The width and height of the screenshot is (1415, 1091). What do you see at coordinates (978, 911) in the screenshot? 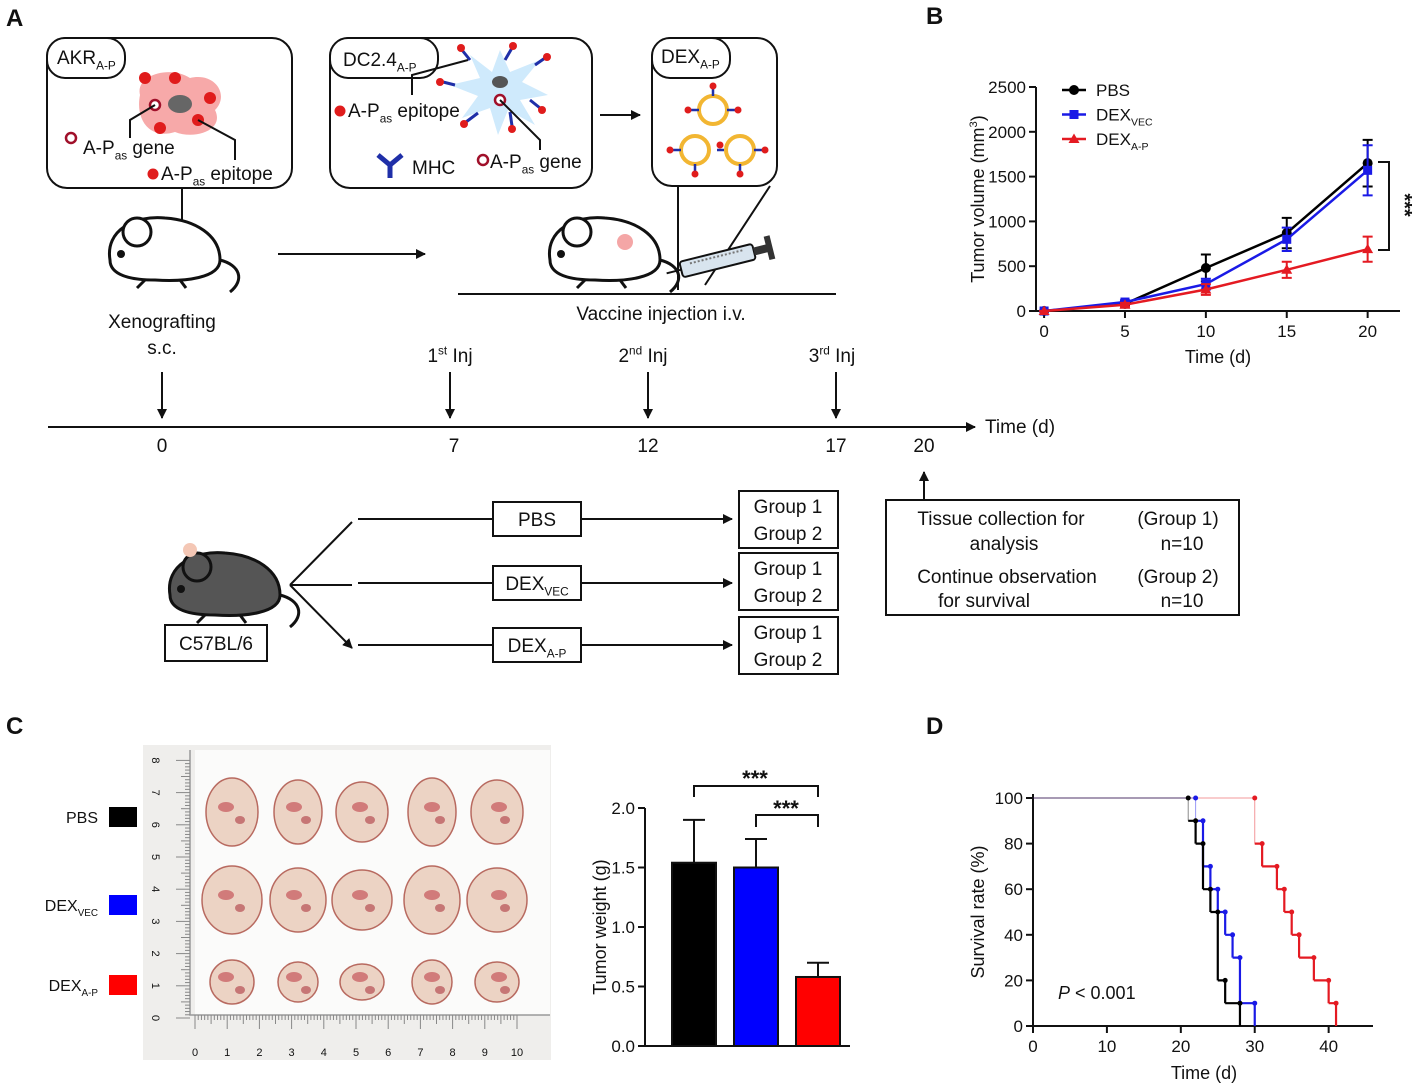
I see `y-axis-label: Survival rate (%)` at bounding box center [978, 911].